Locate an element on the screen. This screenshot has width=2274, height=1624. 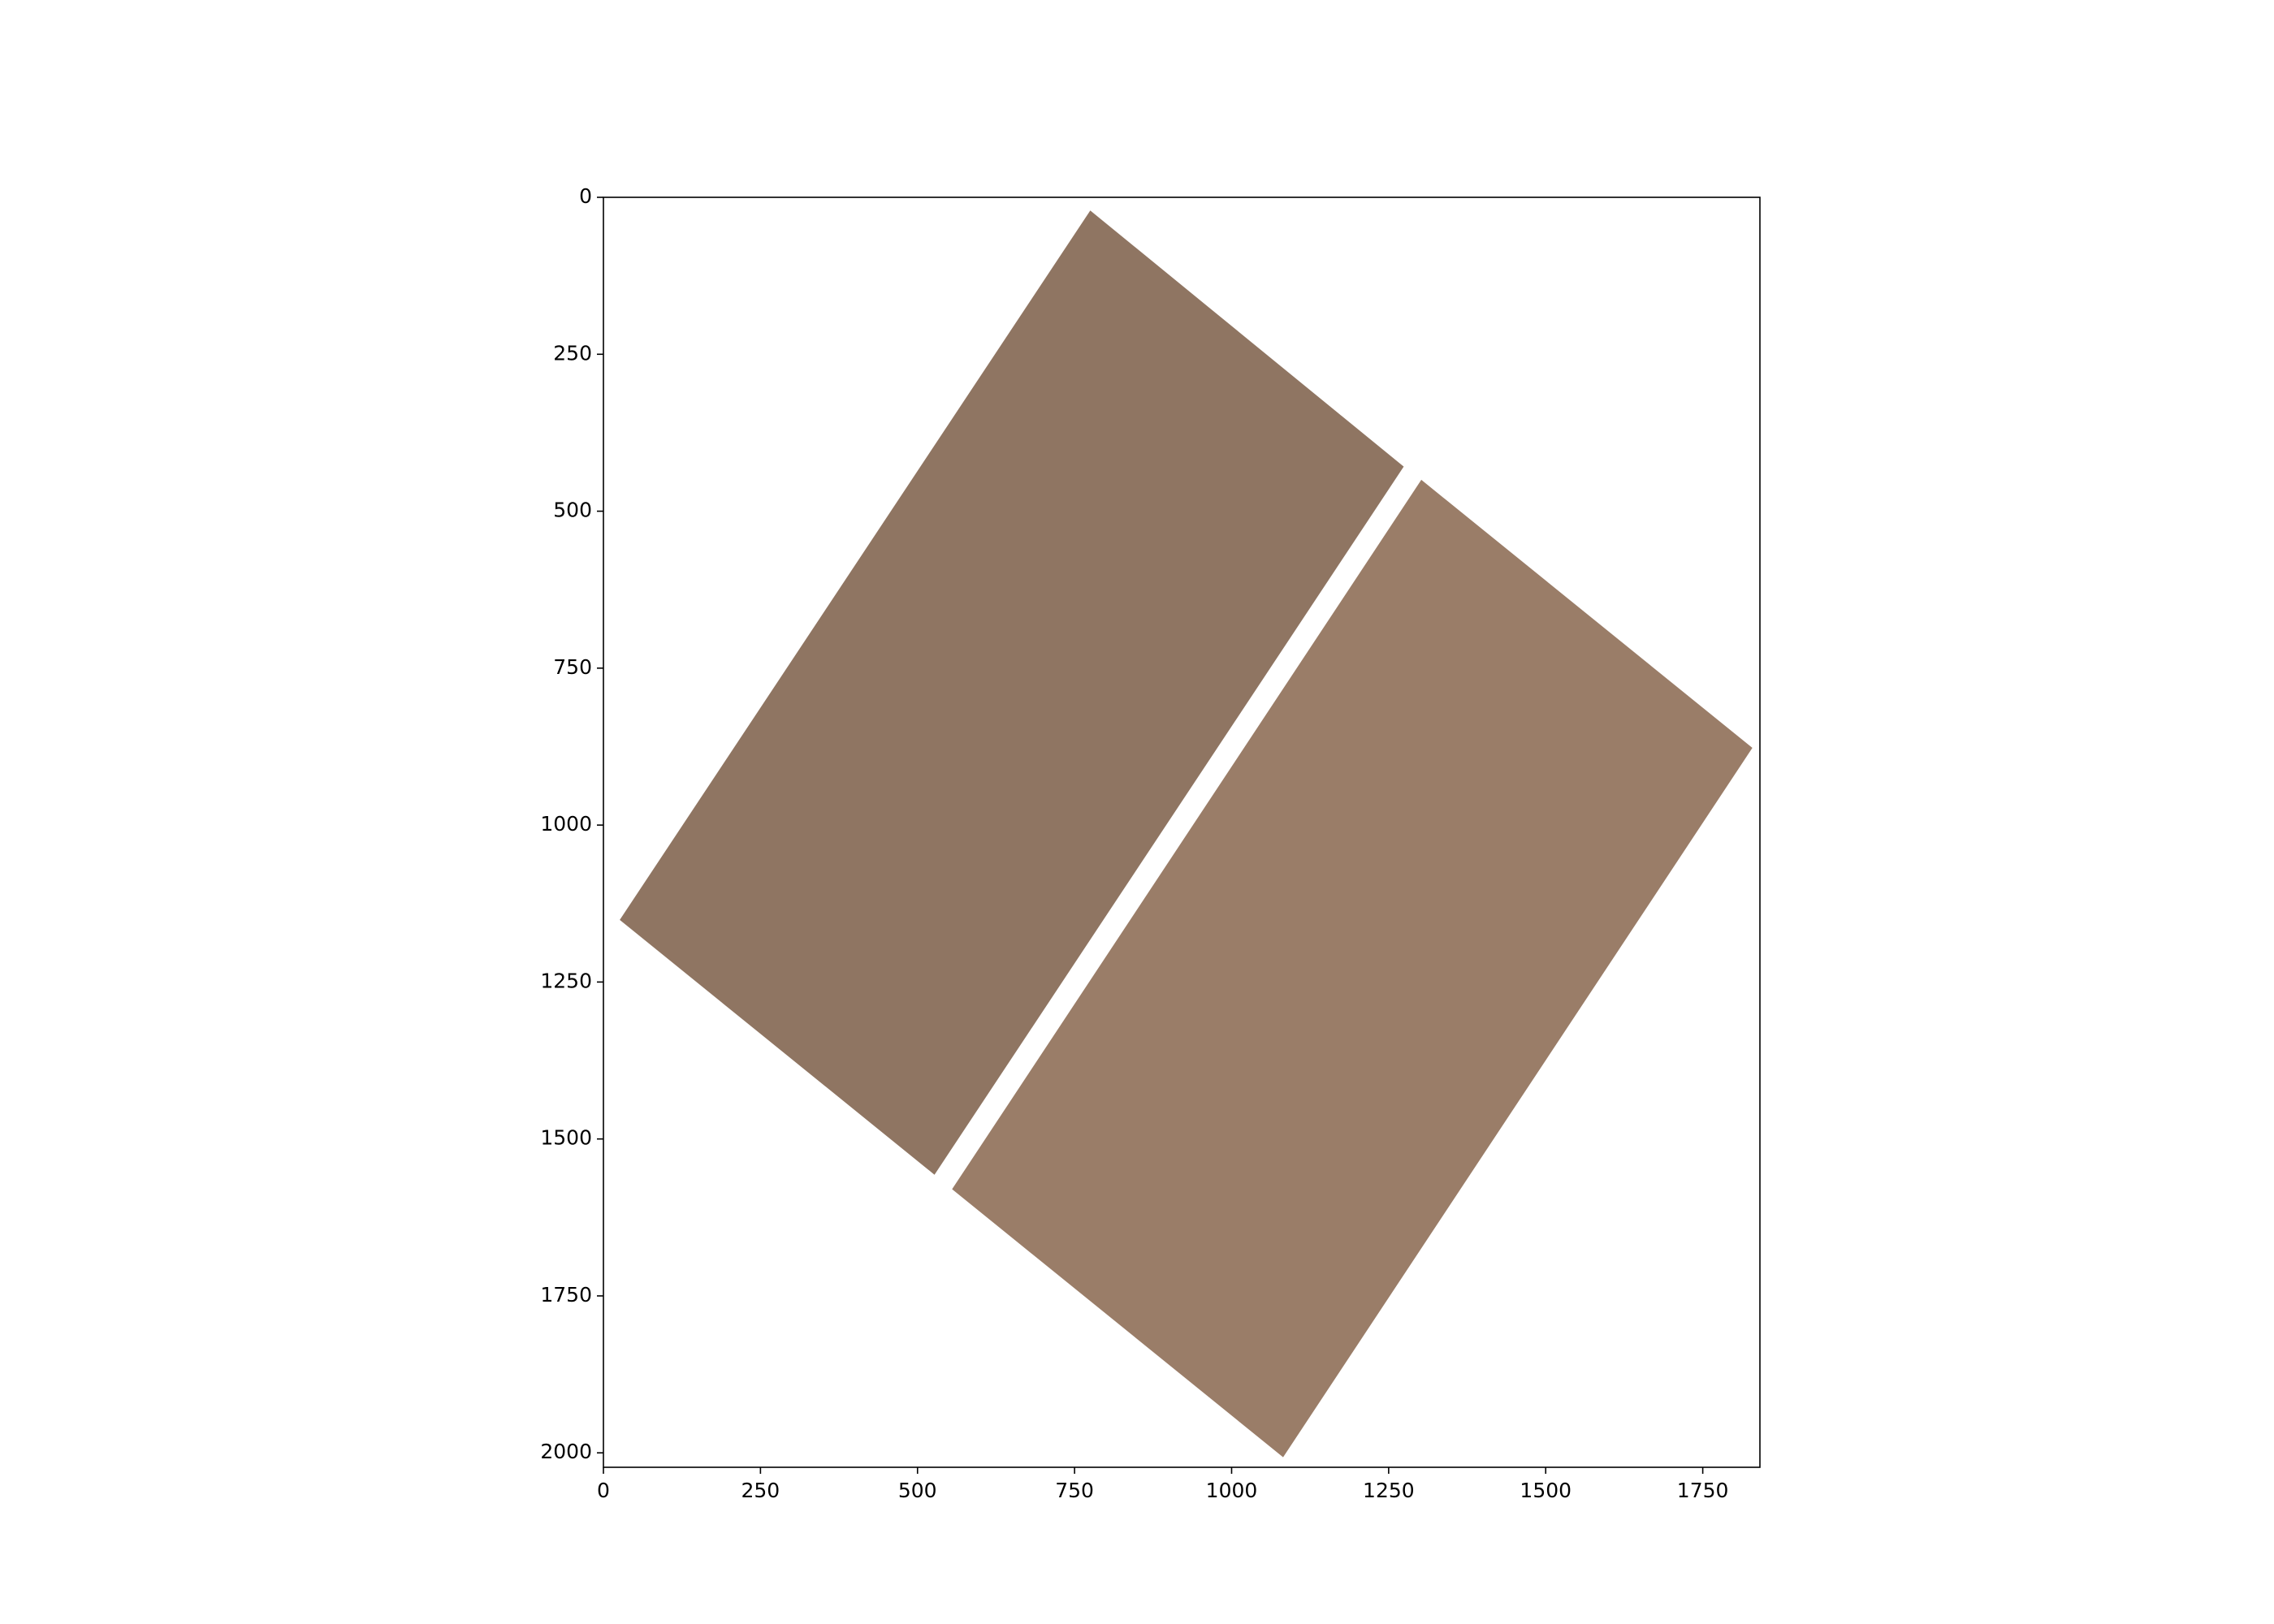
y-tick-label: 0 is located at coordinates (586, 196).